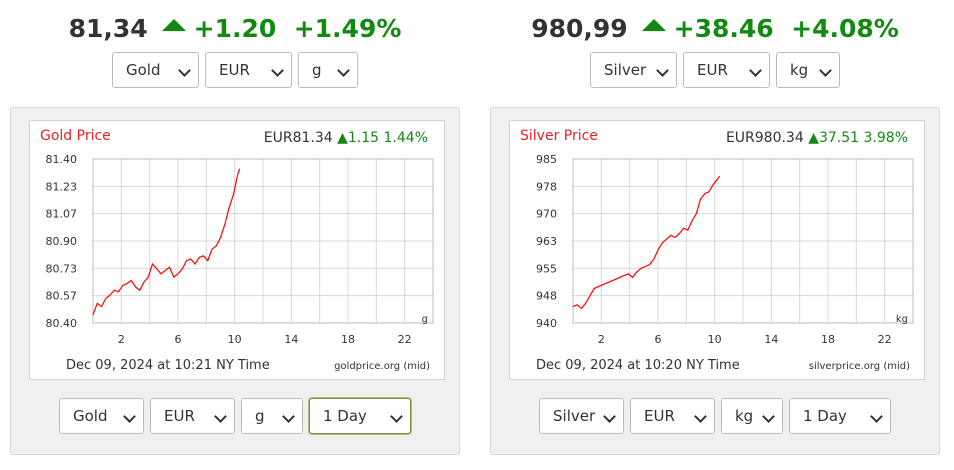 The width and height of the screenshot is (954, 470). What do you see at coordinates (62, 159) in the screenshot?
I see `y-tick-label: 81.40` at bounding box center [62, 159].